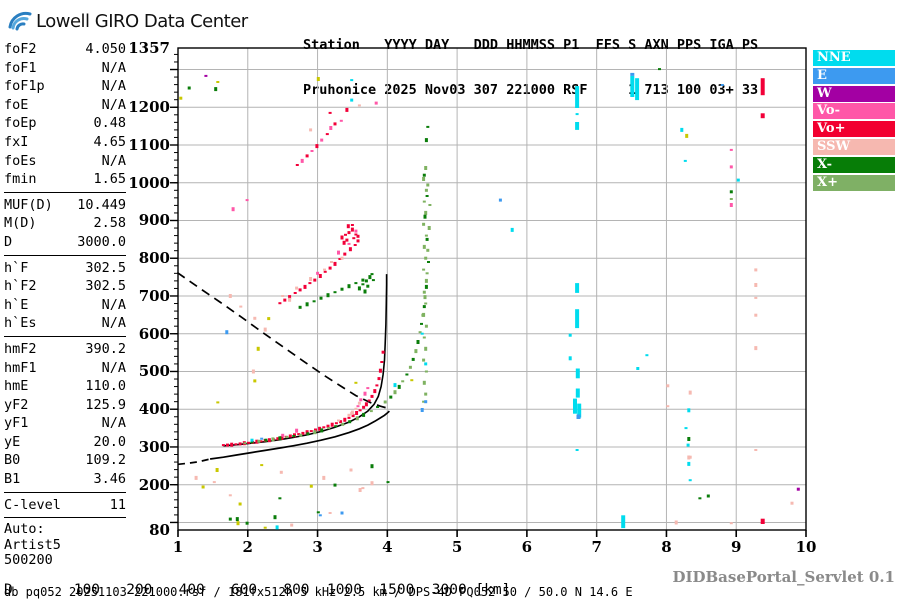  Describe the element at coordinates (65, 460) in the screenshot. I see `param-row: B0 109.2` at that location.